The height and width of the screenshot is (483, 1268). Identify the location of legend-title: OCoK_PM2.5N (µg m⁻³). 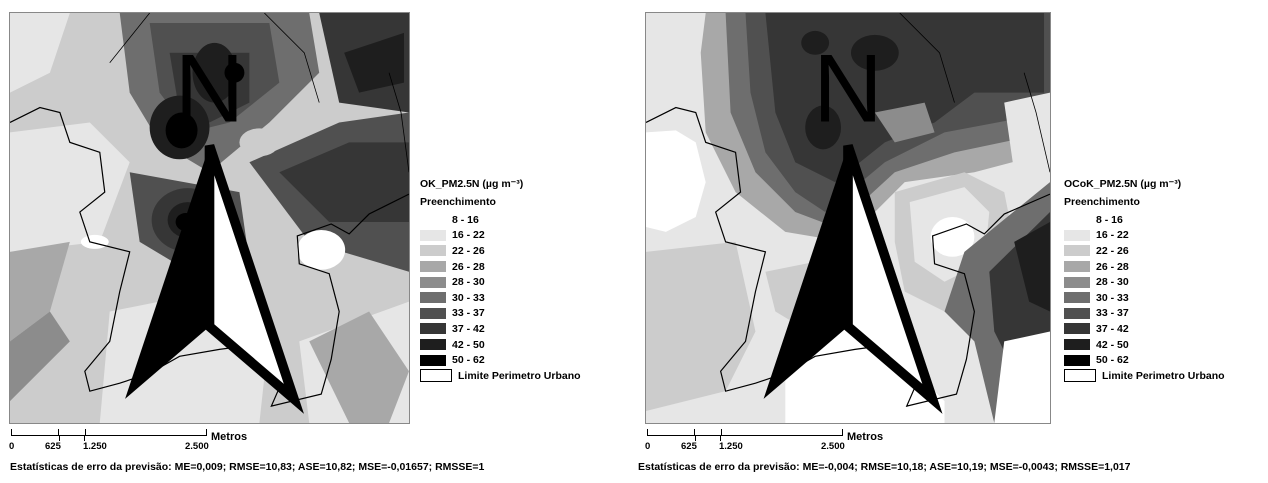
(1123, 184).